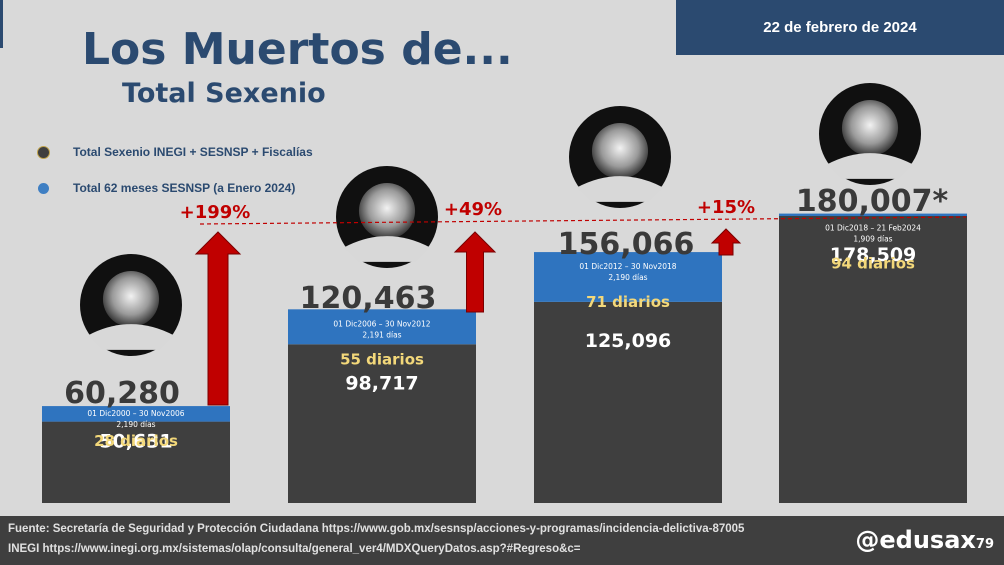 The width and height of the screenshot is (1004, 565). Describe the element at coordinates (628, 302) in the screenshot. I see `bar-daily-3: 71 diarios` at that location.